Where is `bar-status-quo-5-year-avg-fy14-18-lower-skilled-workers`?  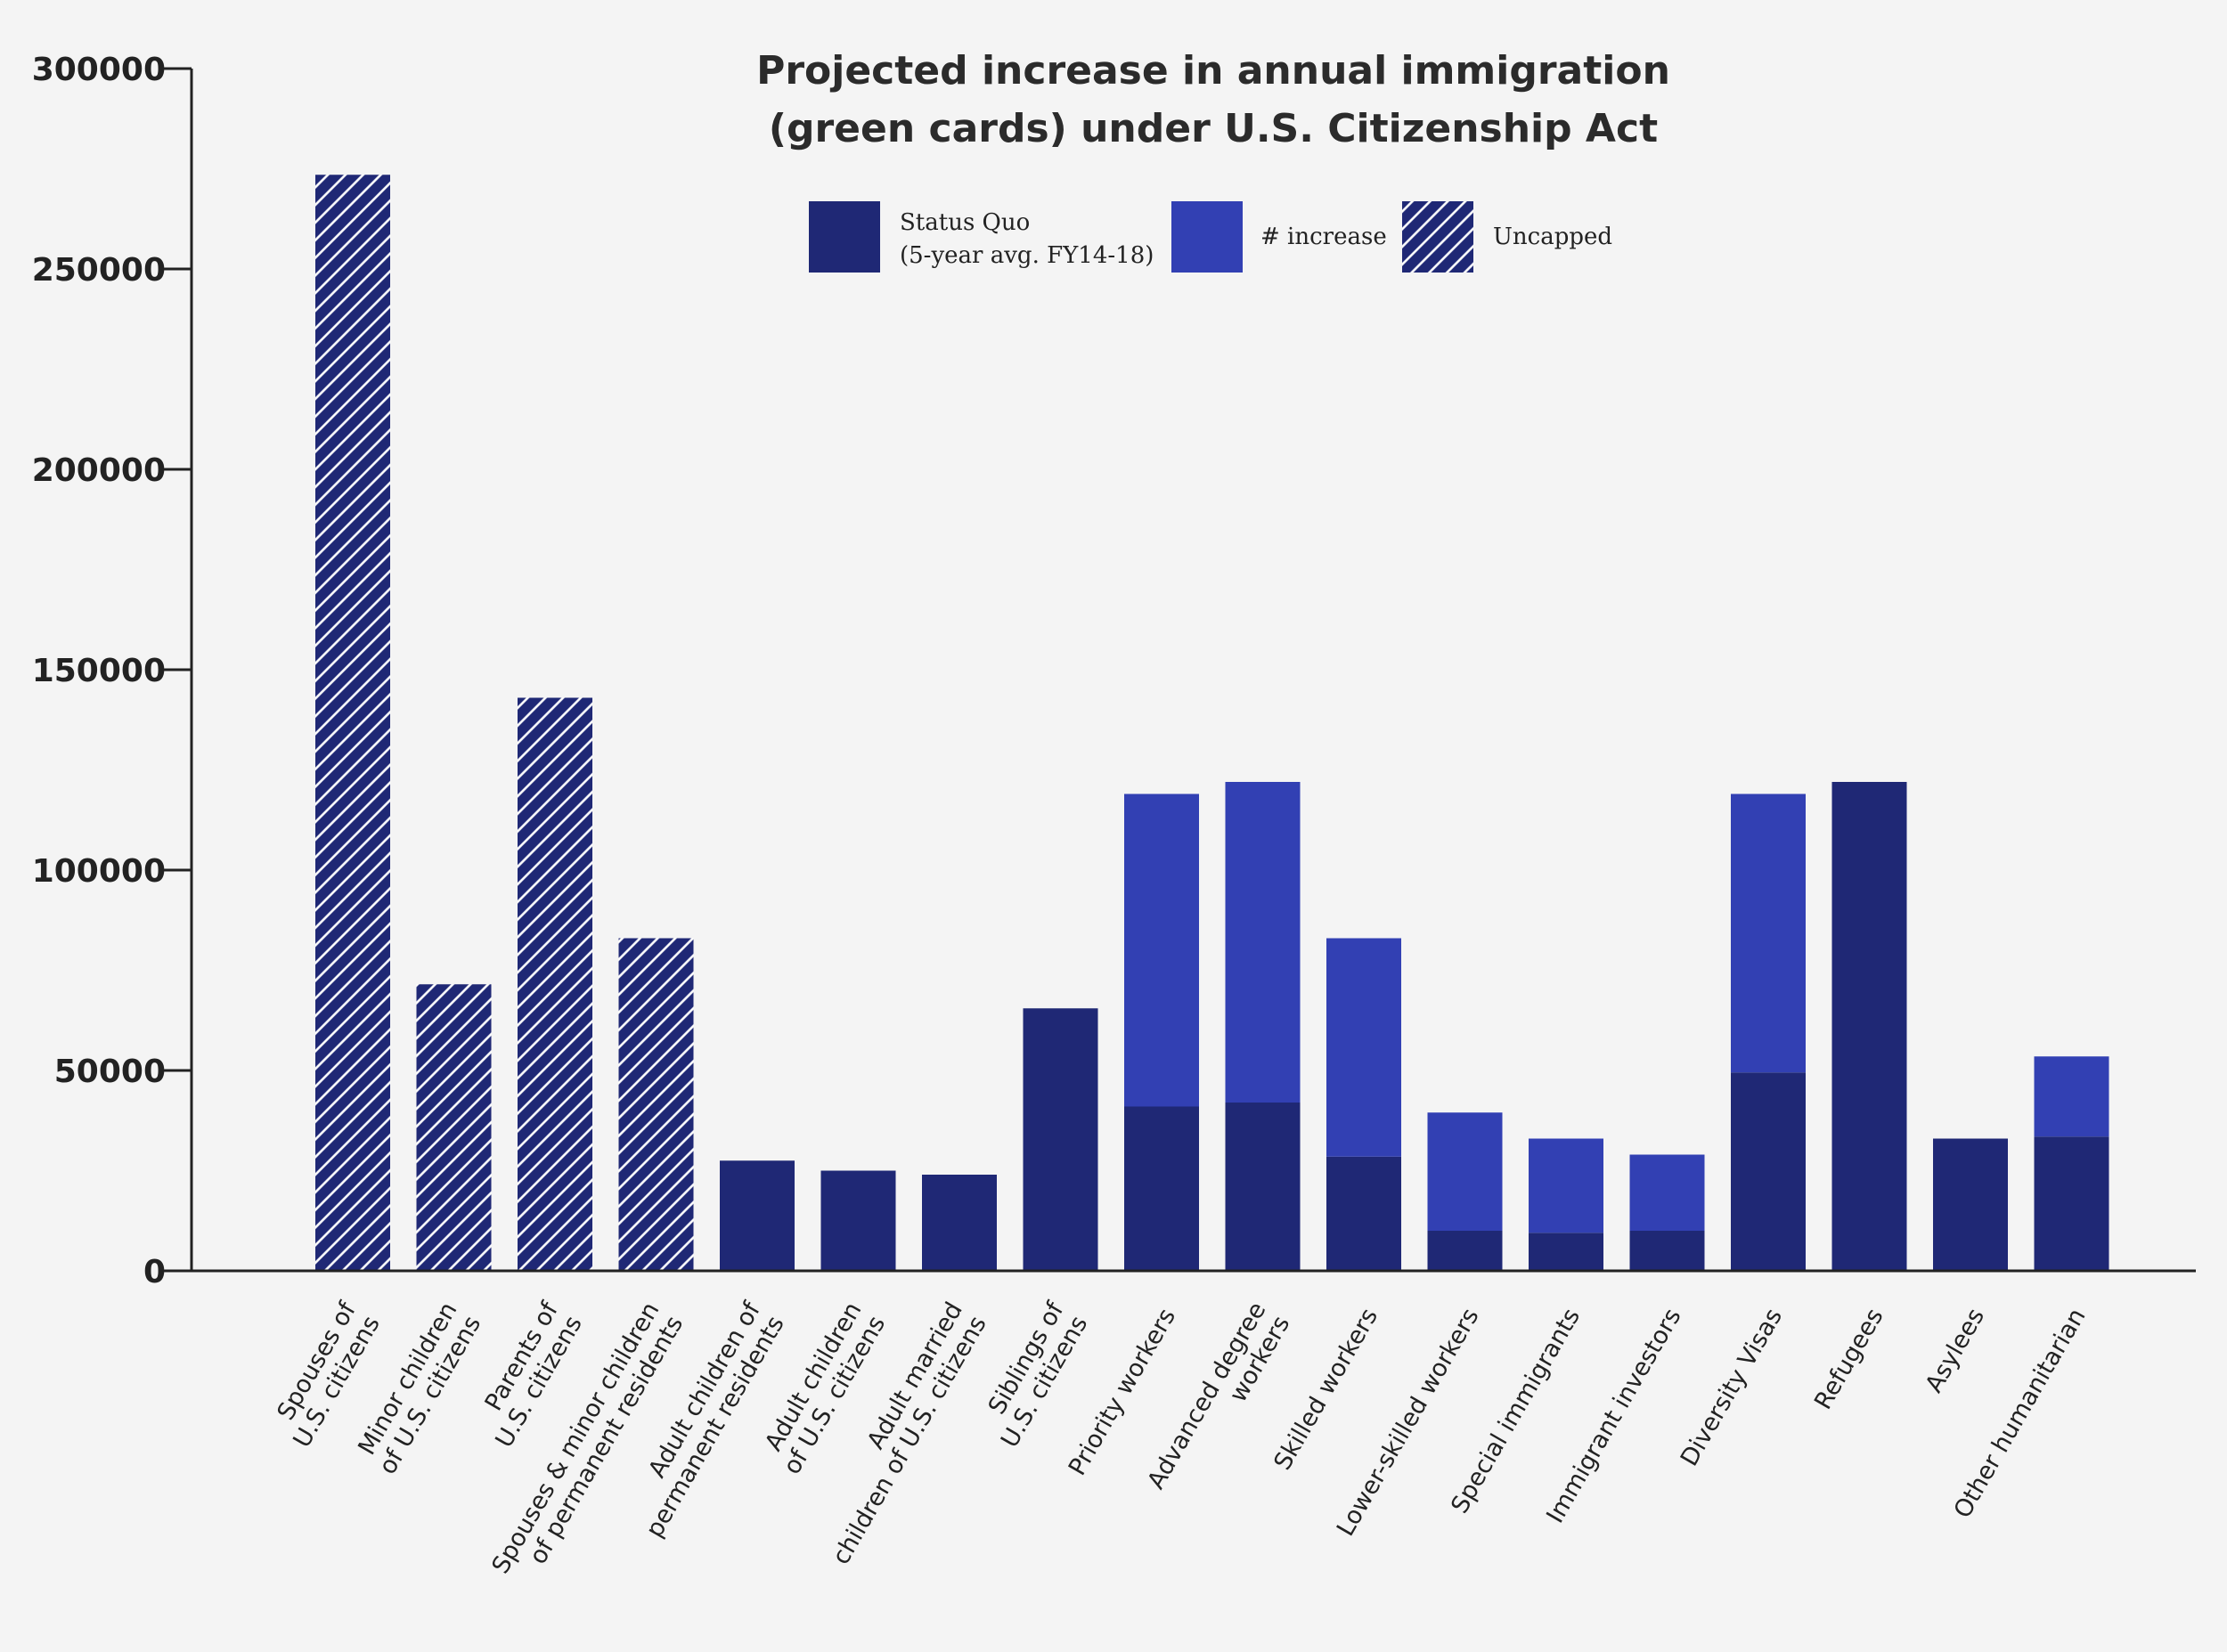
bar-status-quo-5-year-avg-fy14-18-lower-skilled-workers is located at coordinates (1465, 1251).